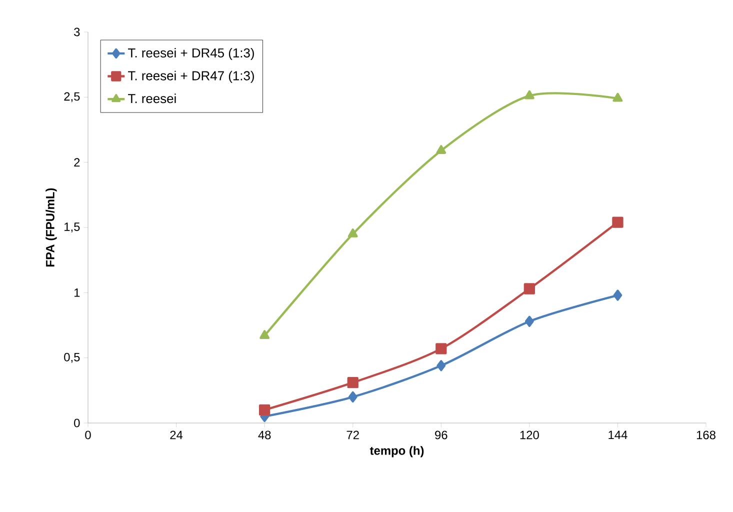  Describe the element at coordinates (191, 76) in the screenshot. I see `legend-label: T. reesei + DR47 (1:3)` at that location.